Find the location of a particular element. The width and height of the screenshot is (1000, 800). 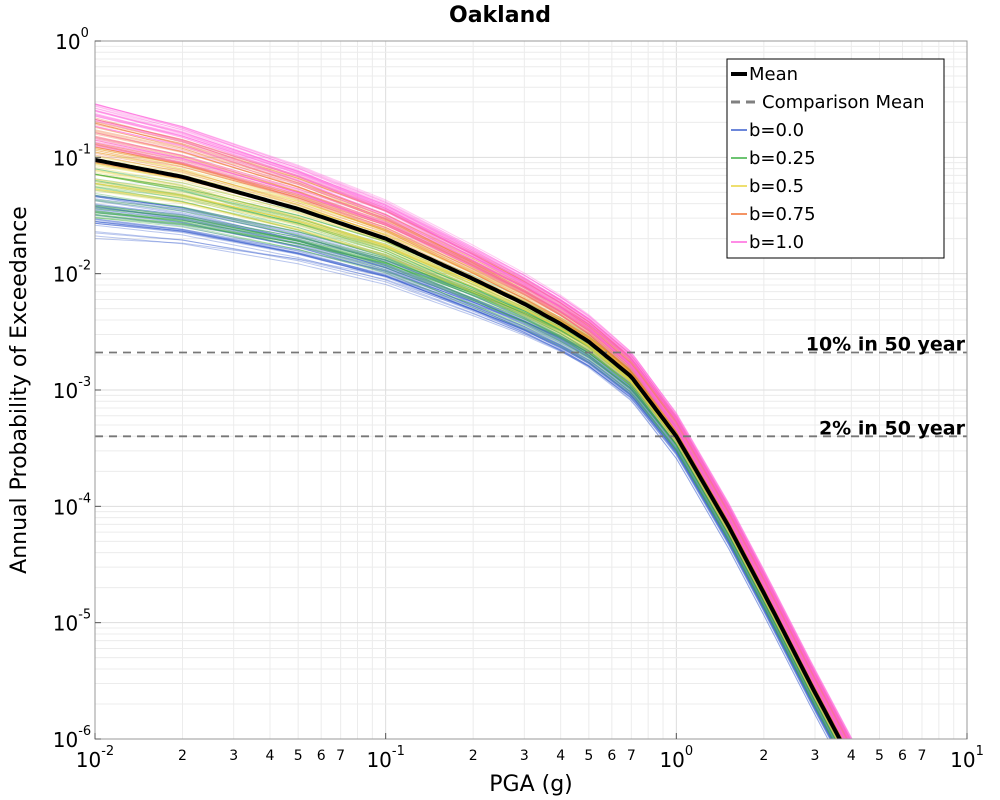

x-tick-label: 10⁻² is located at coordinates (95, 758).